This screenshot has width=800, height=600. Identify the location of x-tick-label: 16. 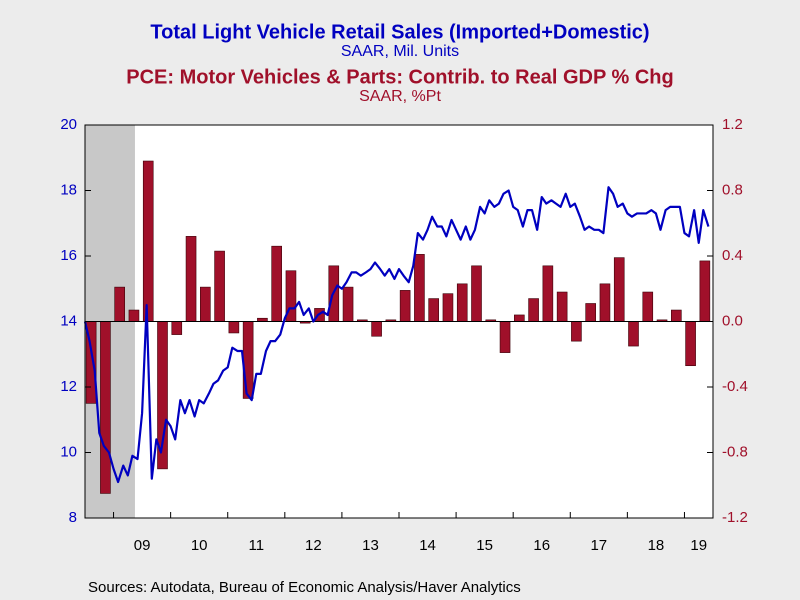
(541, 545).